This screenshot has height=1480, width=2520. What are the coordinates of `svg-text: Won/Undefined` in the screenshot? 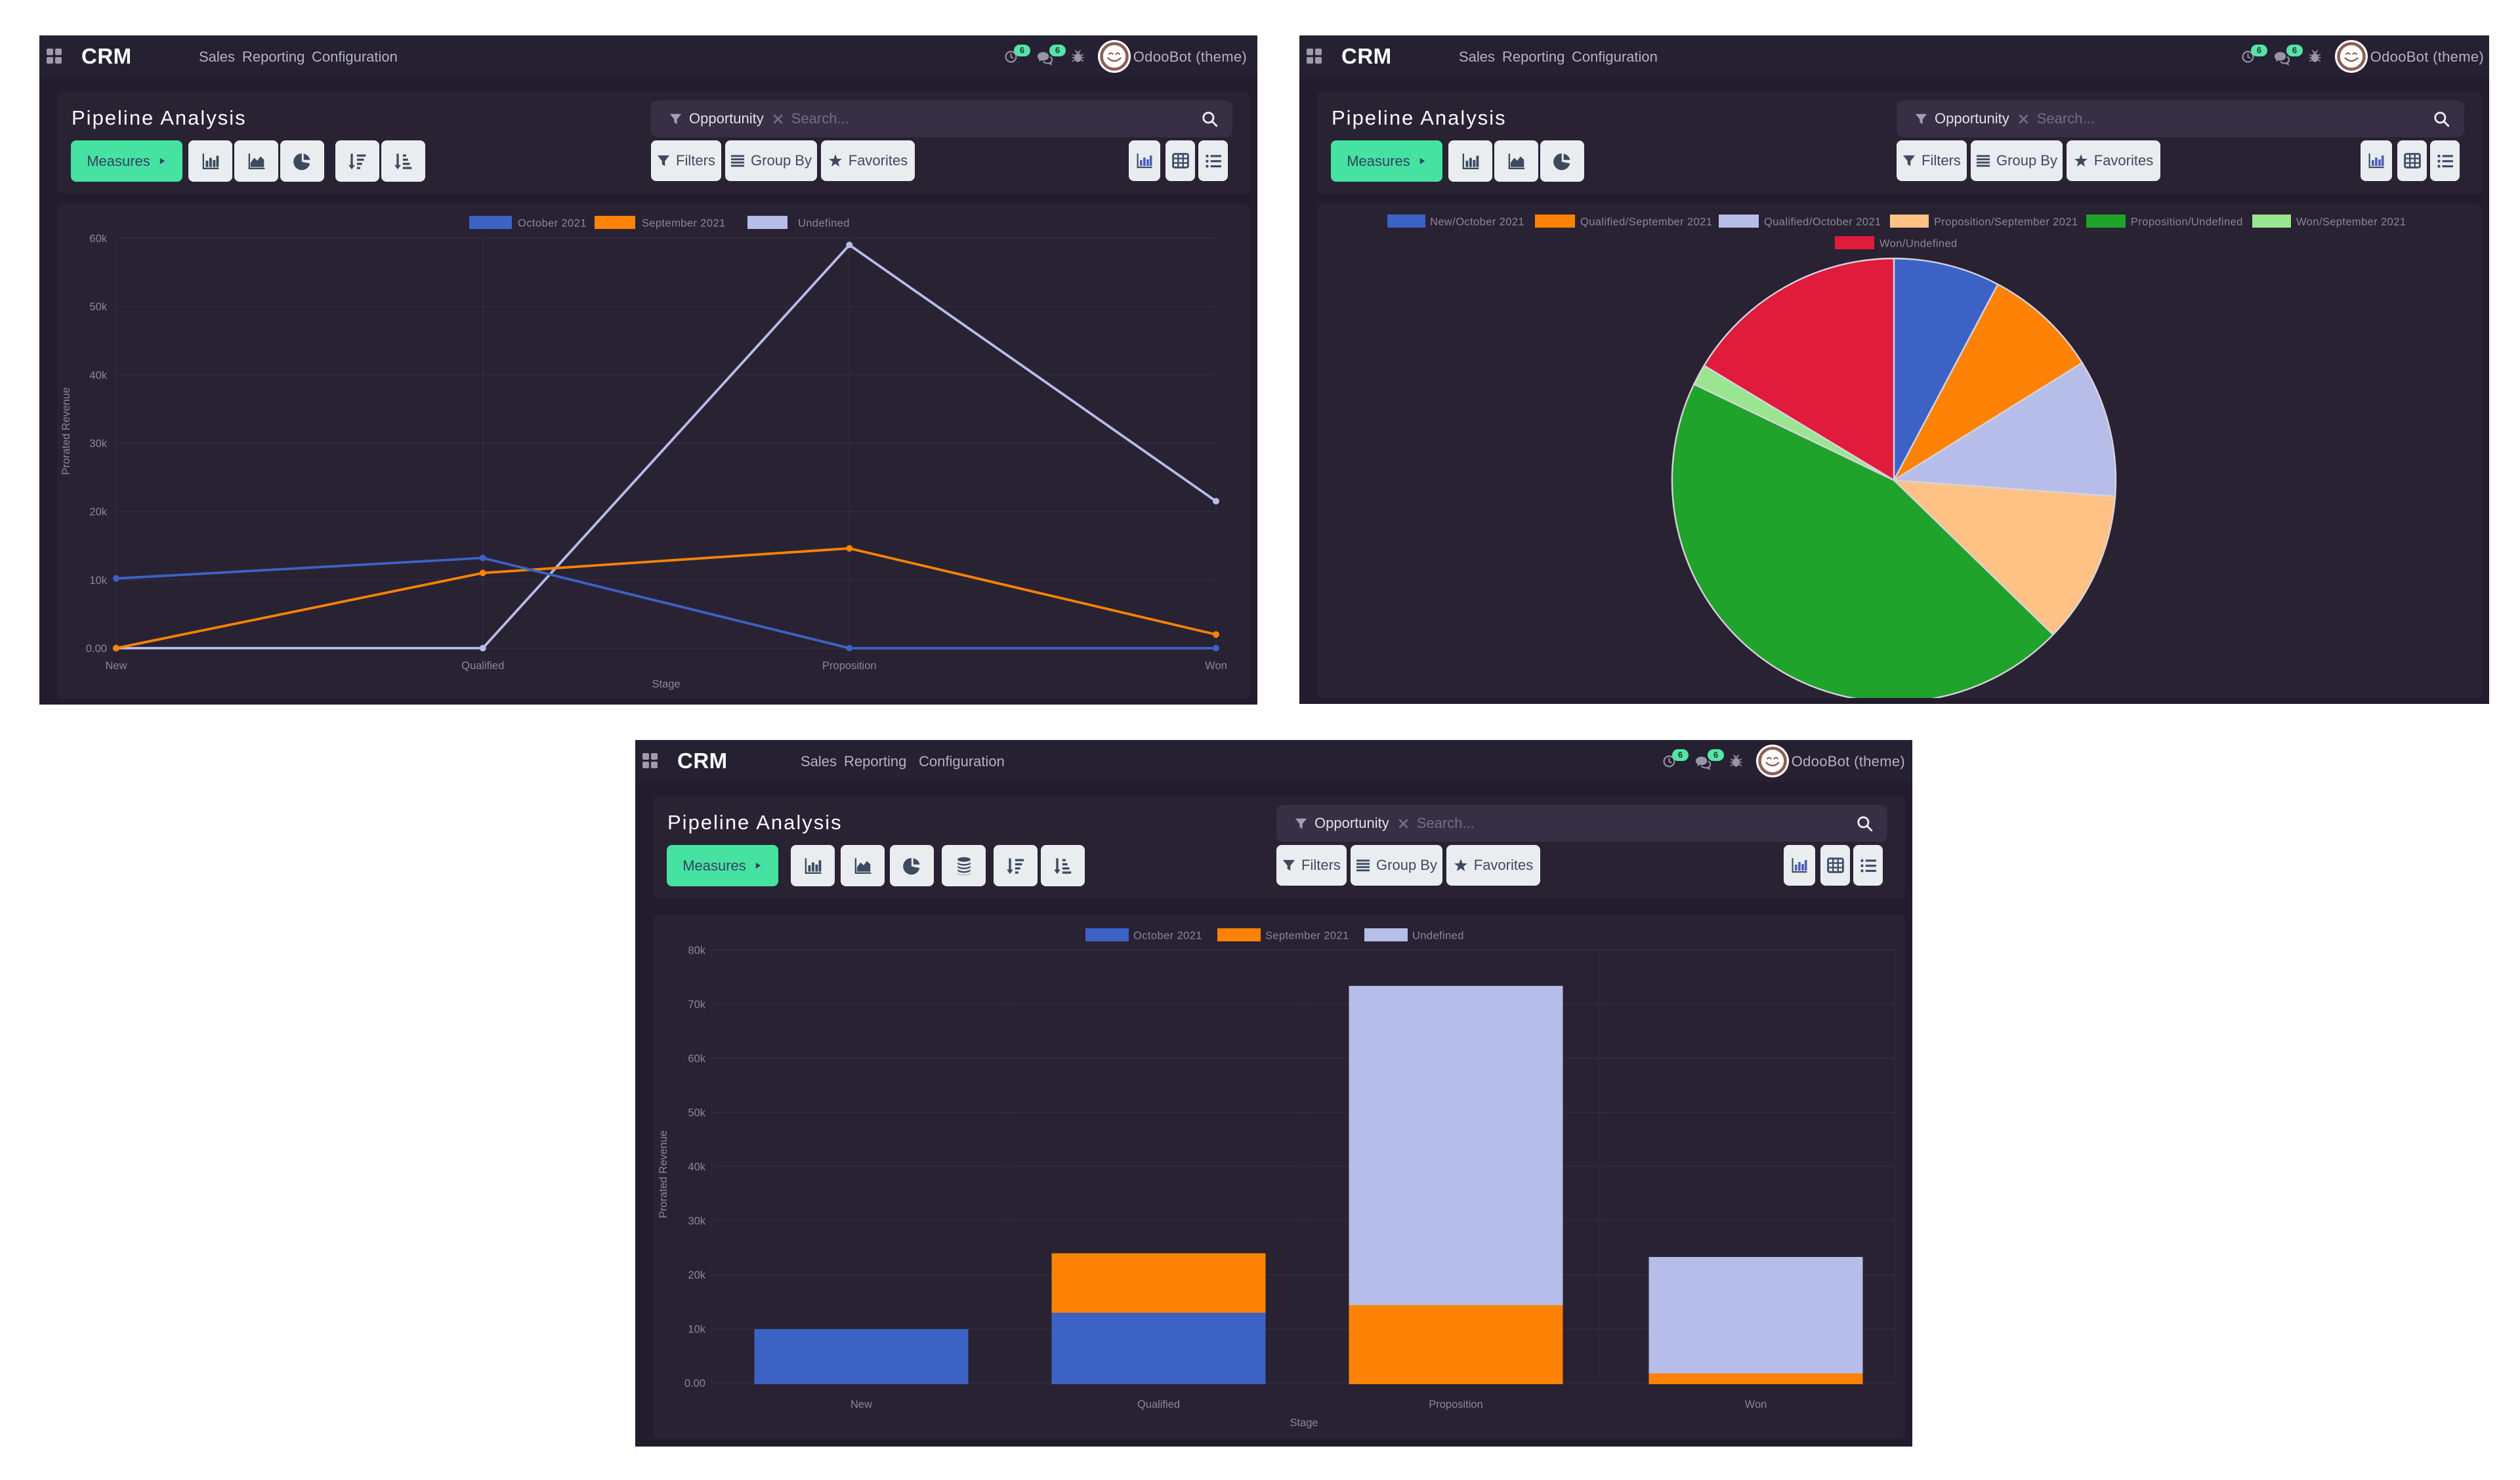 It's located at (1919, 244).